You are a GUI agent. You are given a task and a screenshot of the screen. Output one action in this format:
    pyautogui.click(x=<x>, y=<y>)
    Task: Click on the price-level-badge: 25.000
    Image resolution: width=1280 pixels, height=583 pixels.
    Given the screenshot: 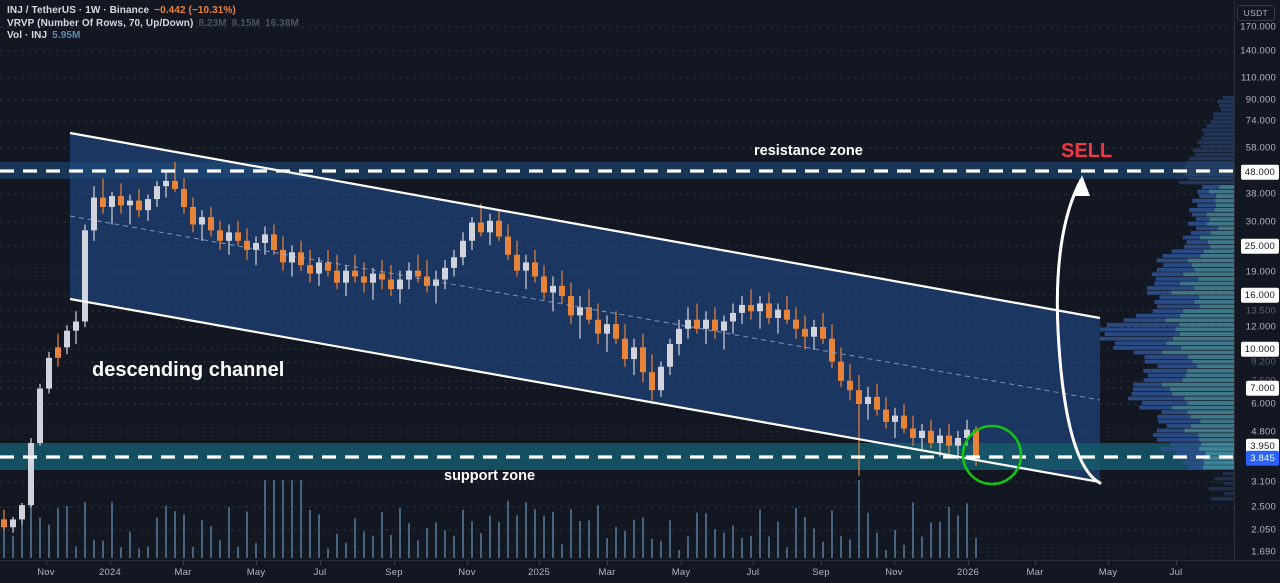 What is the action you would take?
    pyautogui.click(x=1259, y=246)
    